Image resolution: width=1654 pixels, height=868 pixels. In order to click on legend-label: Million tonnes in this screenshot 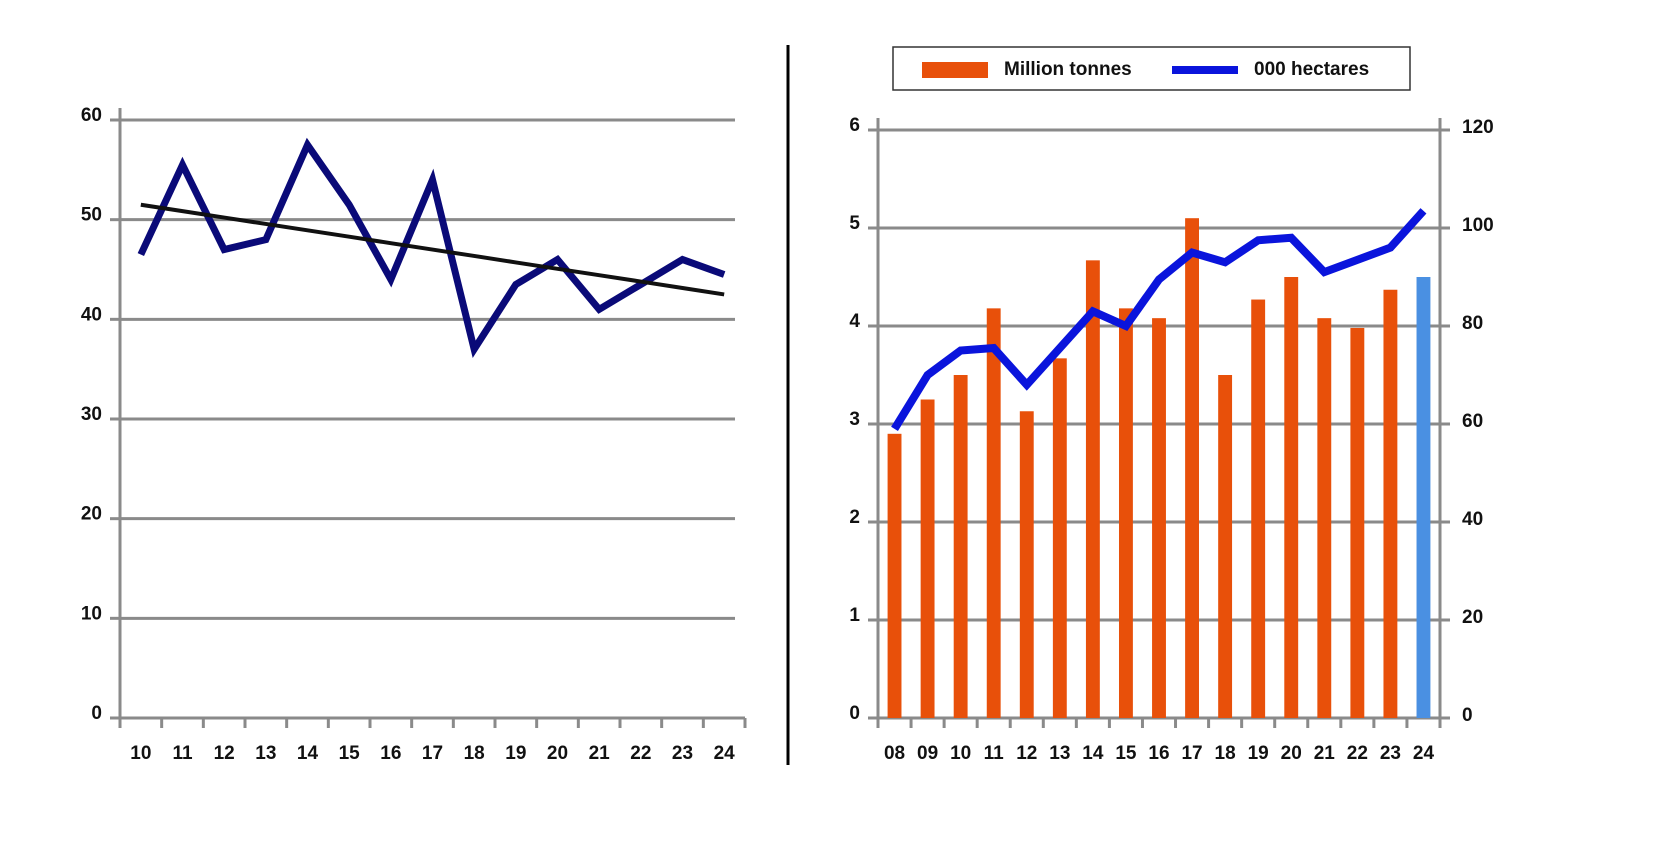, I will do `click(1068, 69)`.